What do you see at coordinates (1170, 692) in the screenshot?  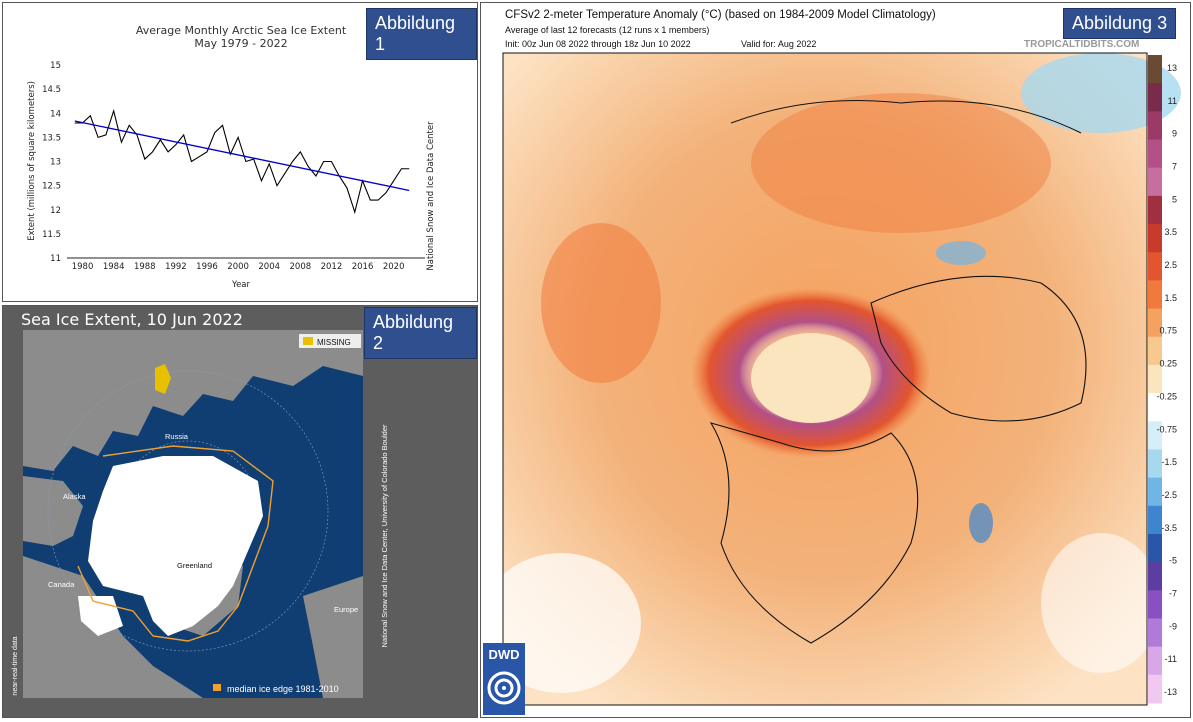 I see `colorbar-label: -13` at bounding box center [1170, 692].